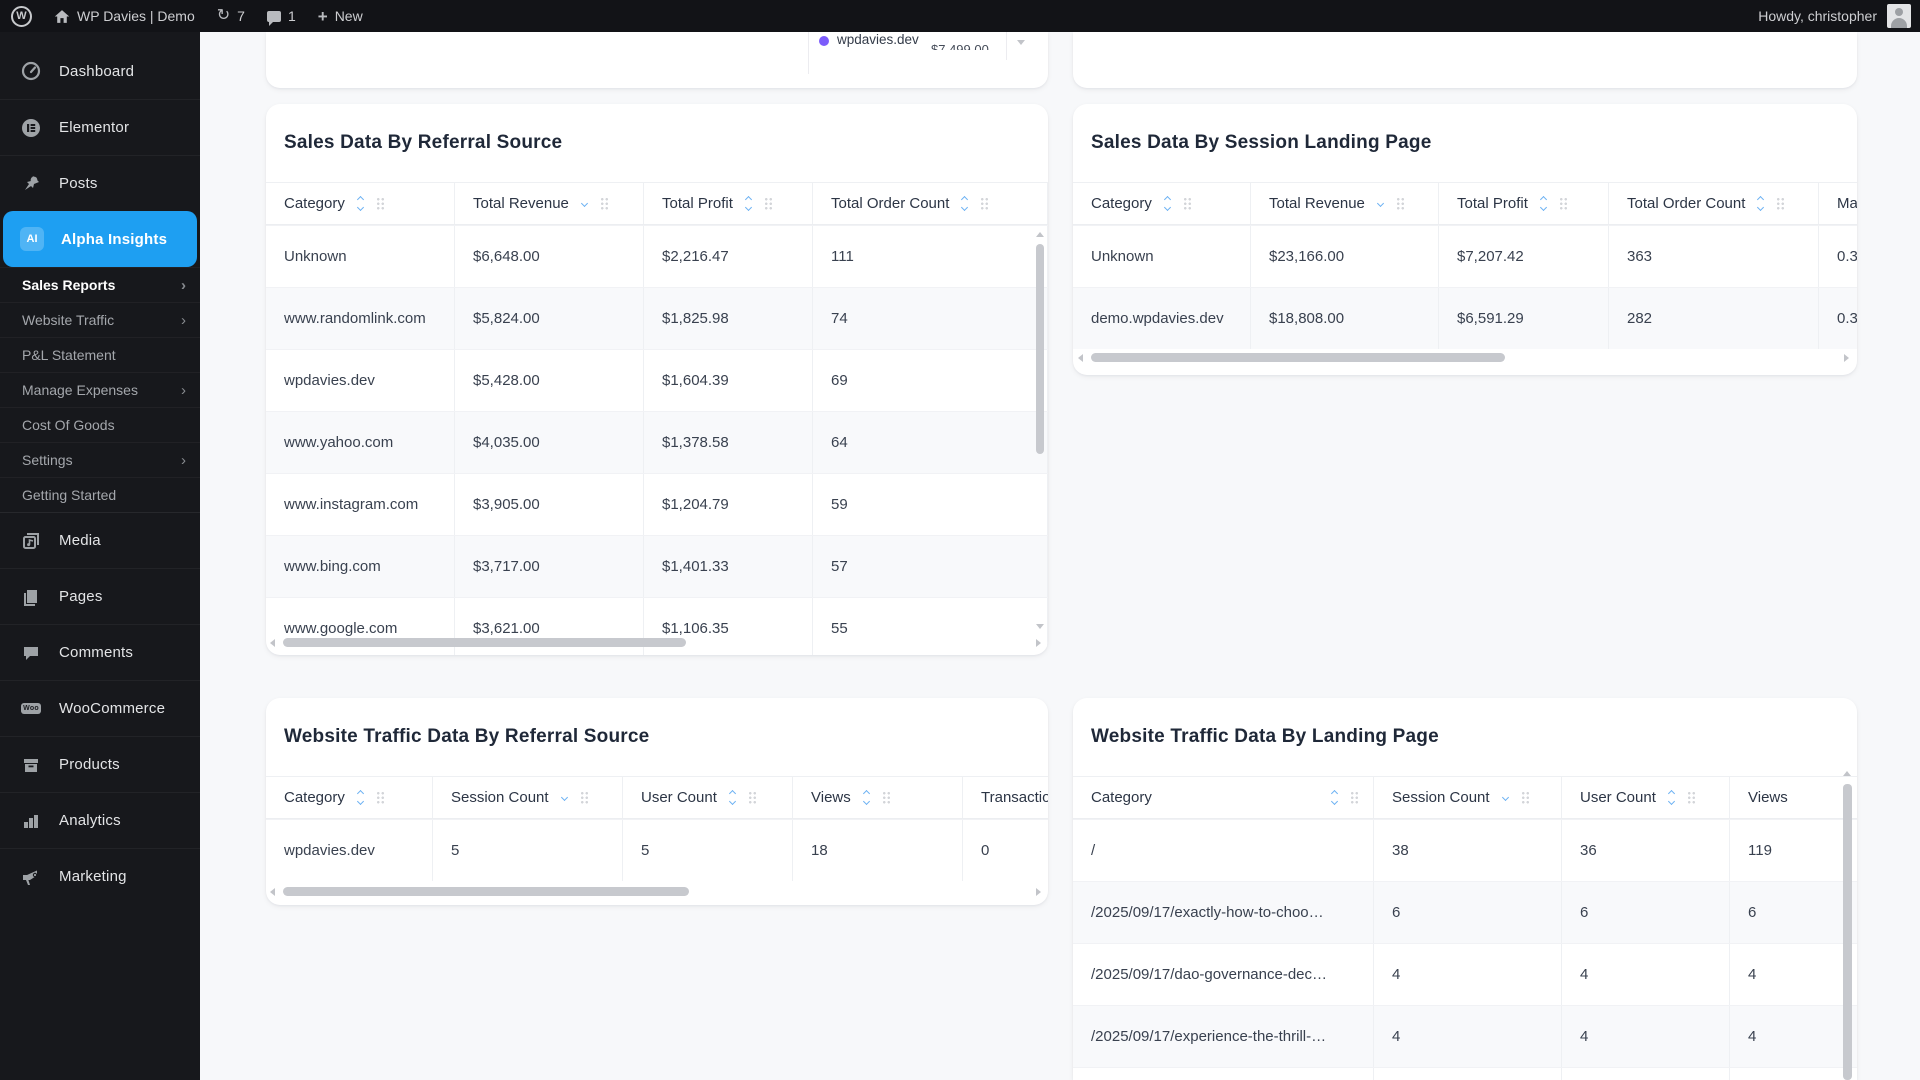 The width and height of the screenshot is (1920, 1080). What do you see at coordinates (1465, 850) in the screenshot?
I see `table-row: / 38 36 119` at bounding box center [1465, 850].